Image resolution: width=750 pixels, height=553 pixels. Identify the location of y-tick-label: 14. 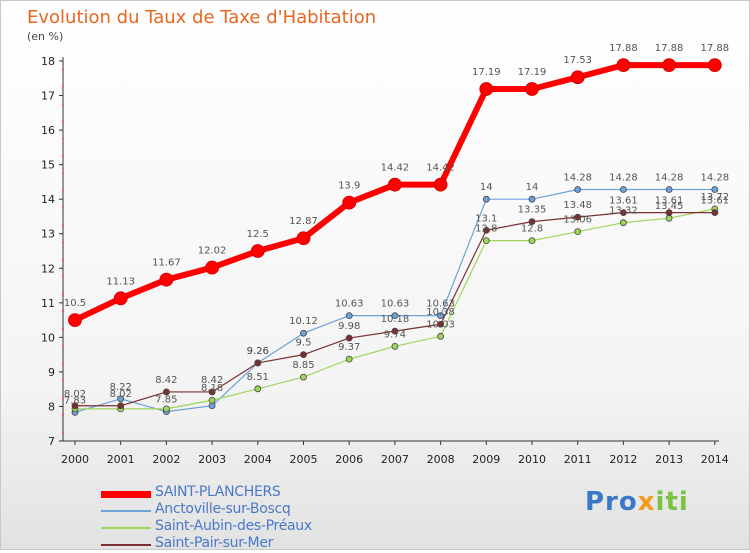
(48, 199).